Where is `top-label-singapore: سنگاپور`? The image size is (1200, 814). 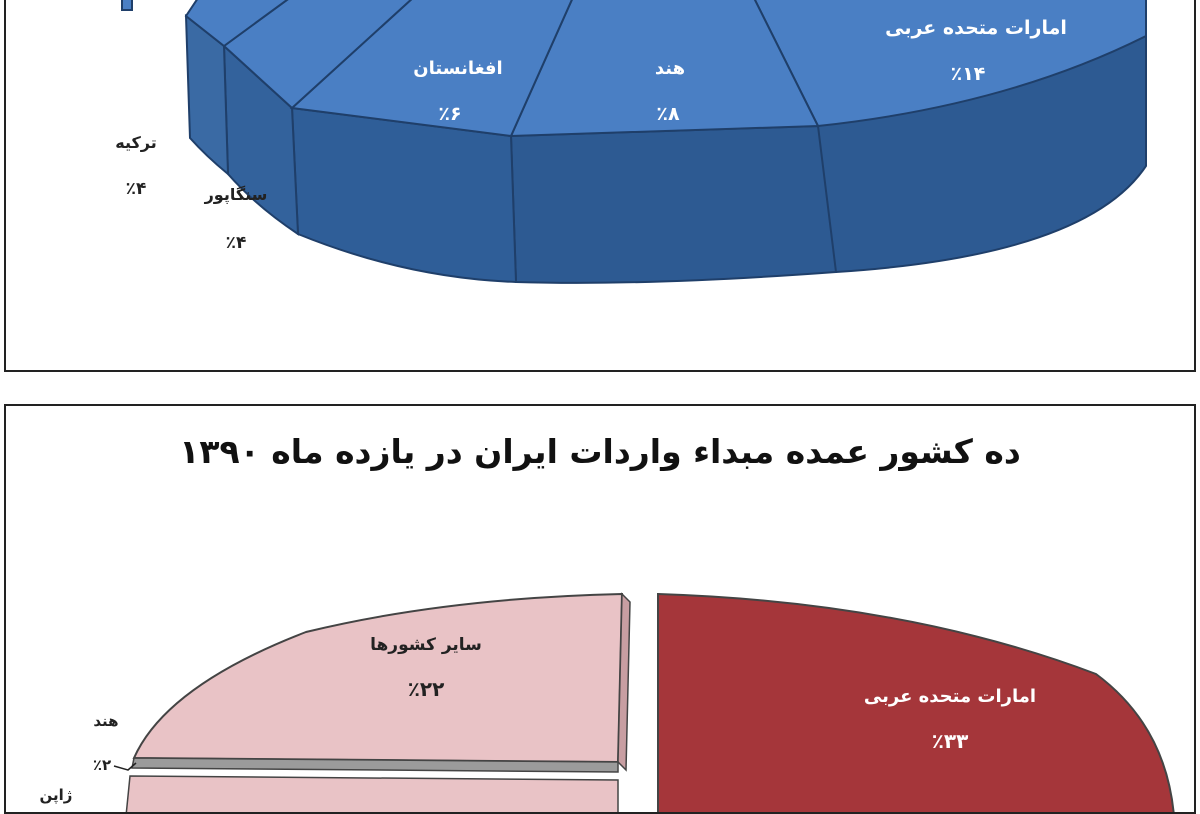 top-label-singapore: سنگاپور is located at coordinates (236, 195).